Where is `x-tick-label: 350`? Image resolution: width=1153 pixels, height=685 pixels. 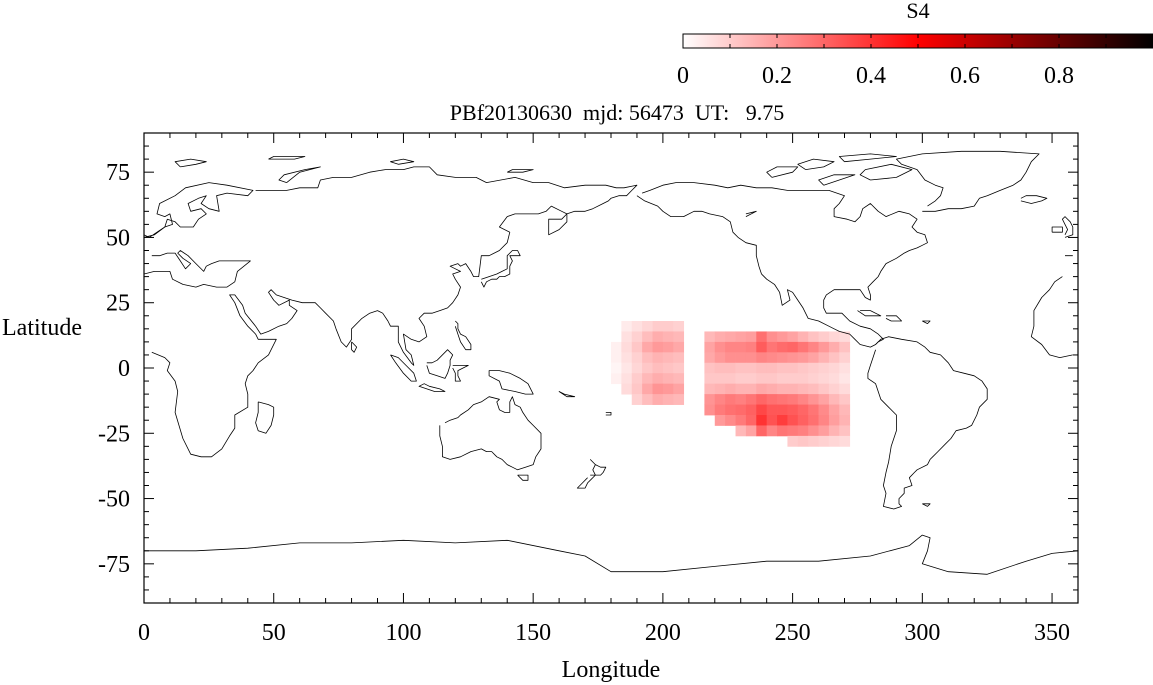
x-tick-label: 350 is located at coordinates (1052, 633).